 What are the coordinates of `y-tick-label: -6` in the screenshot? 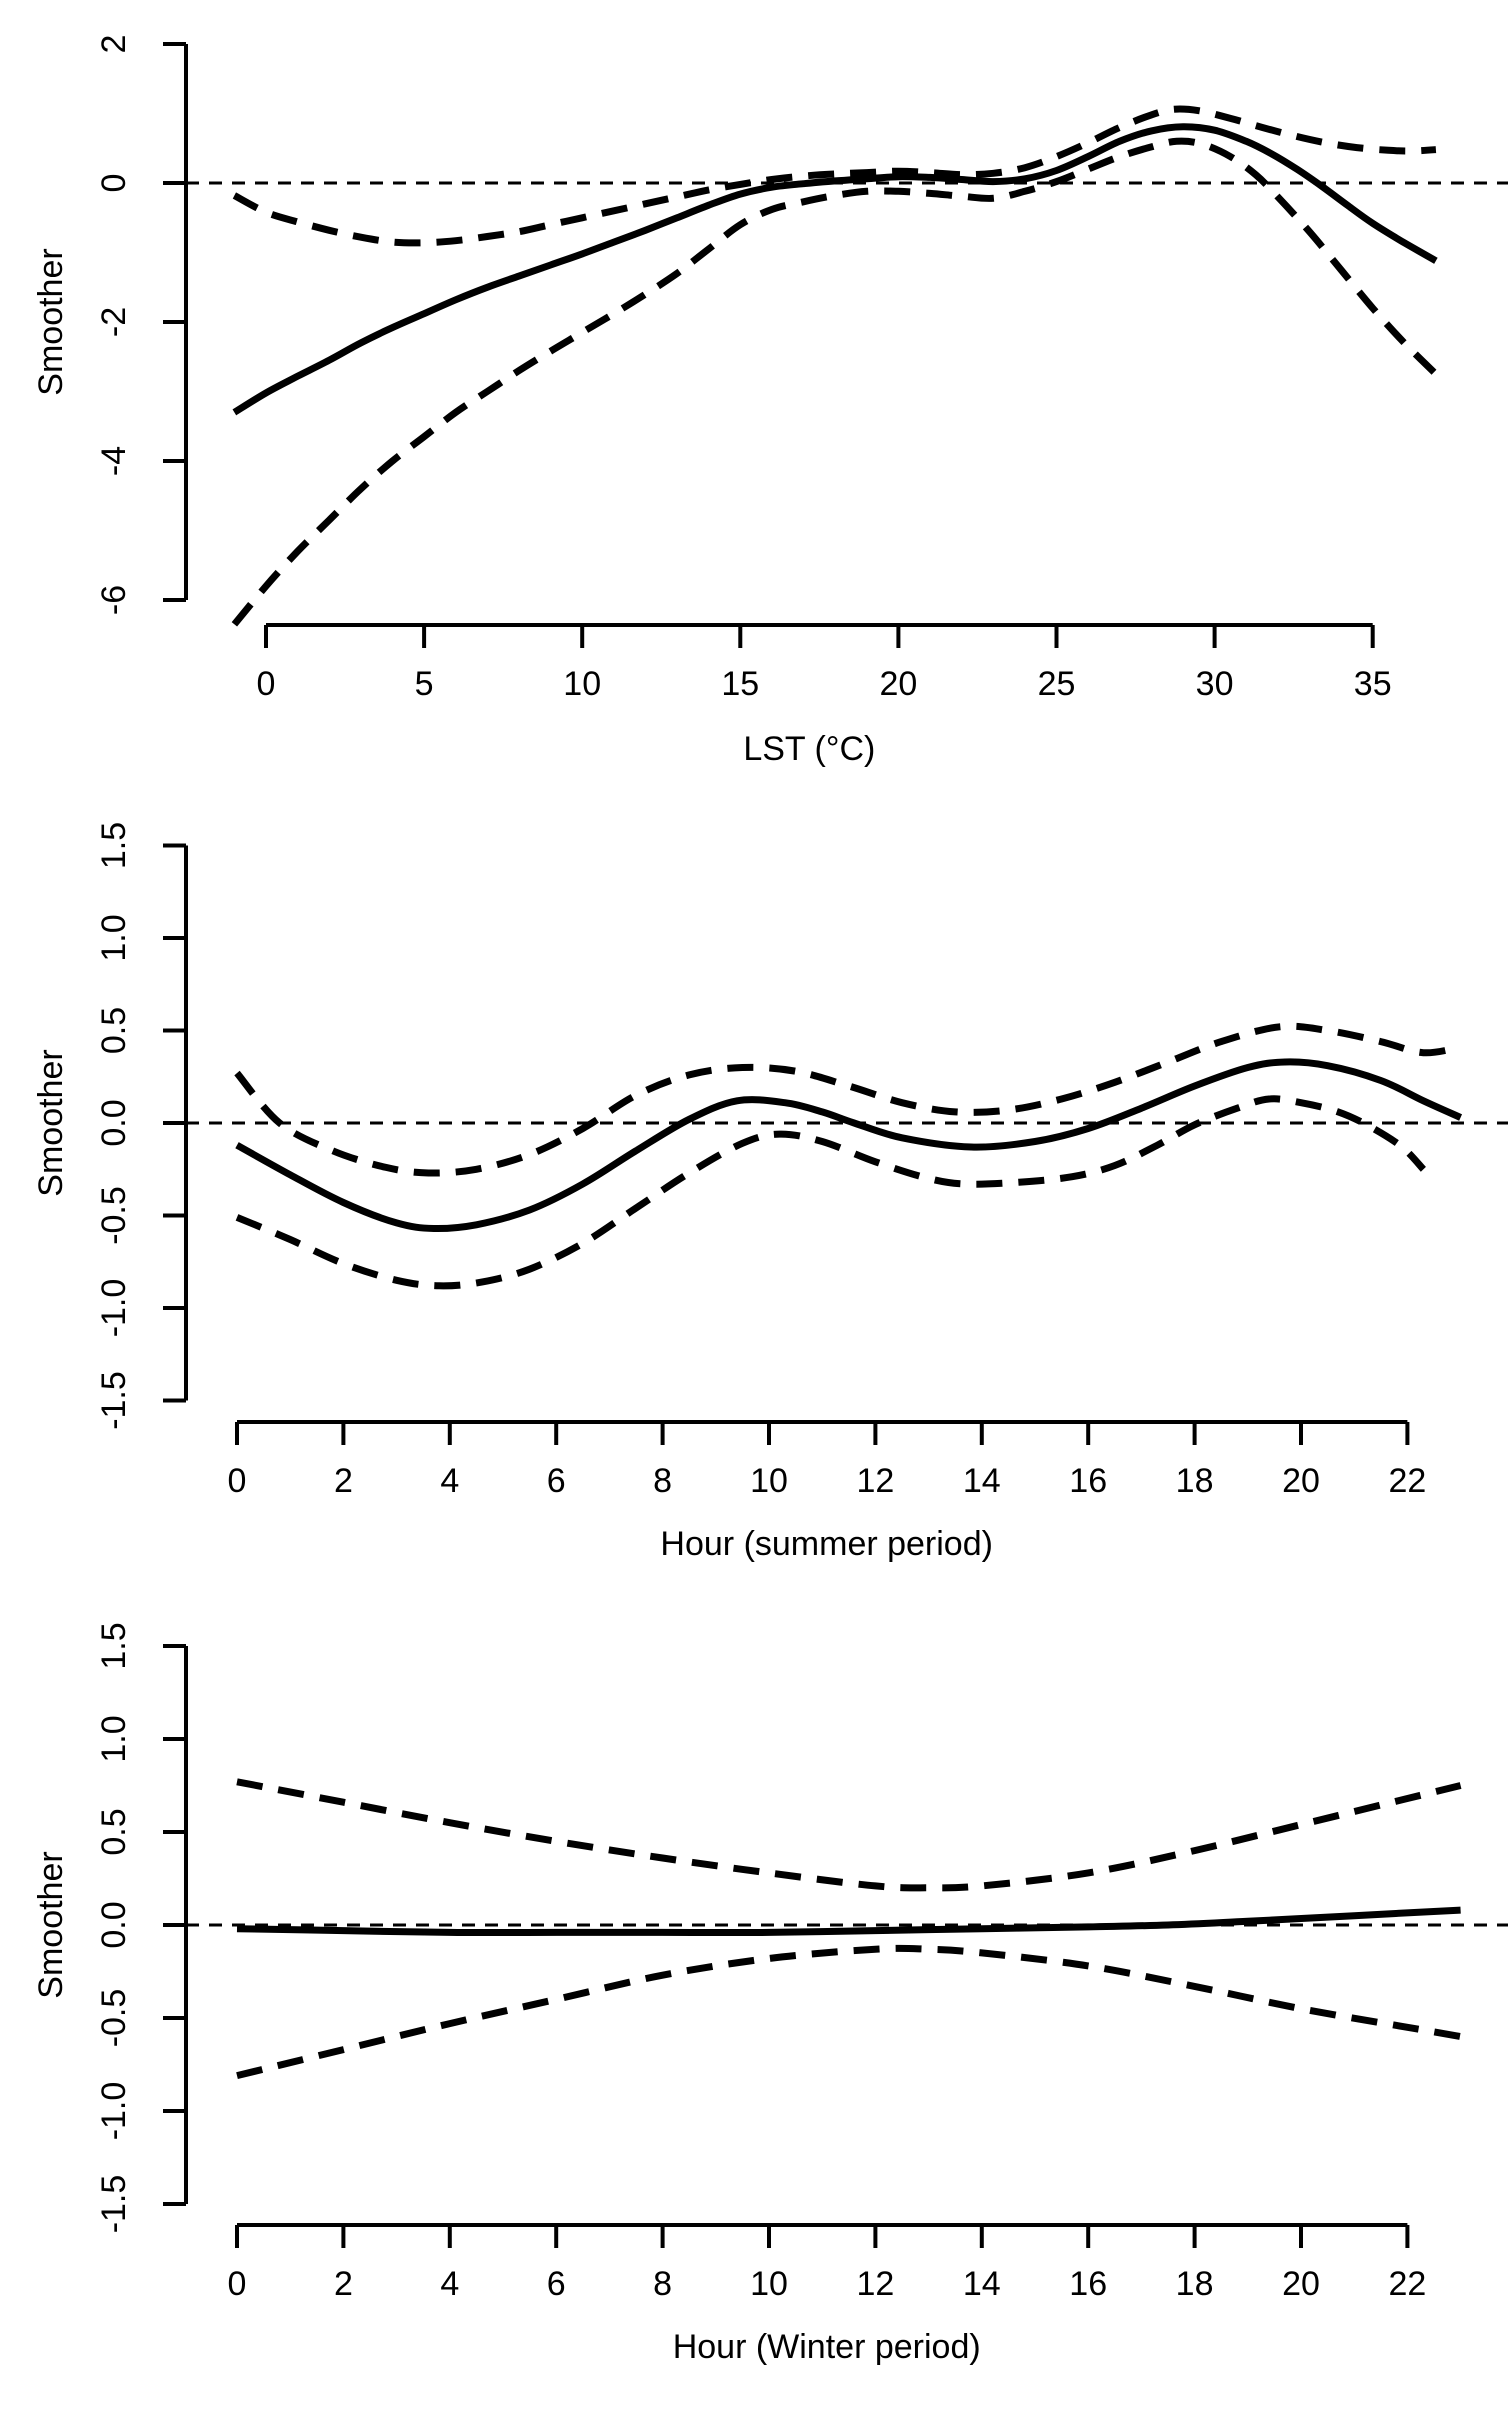 It's located at (114, 600).